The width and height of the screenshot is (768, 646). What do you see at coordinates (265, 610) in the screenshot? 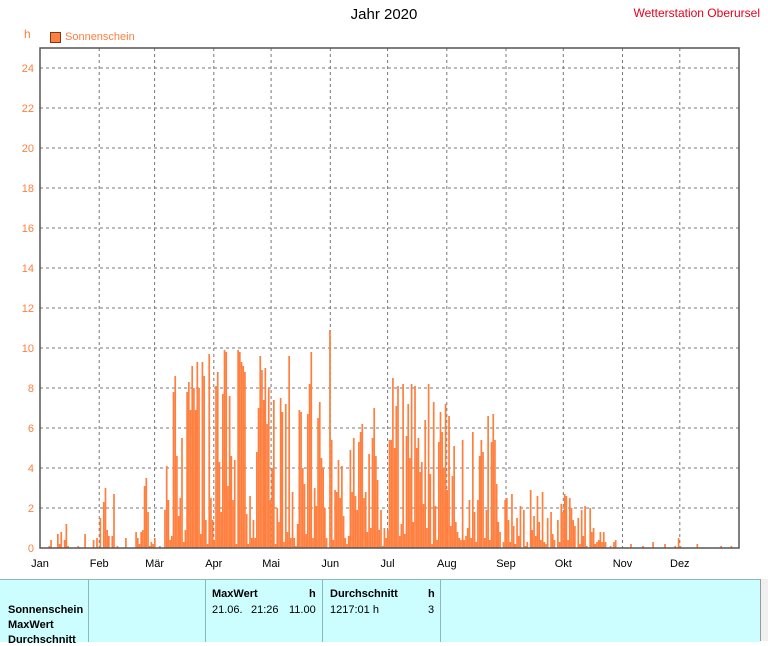
I see `maxwert-time: 21:26` at bounding box center [265, 610].